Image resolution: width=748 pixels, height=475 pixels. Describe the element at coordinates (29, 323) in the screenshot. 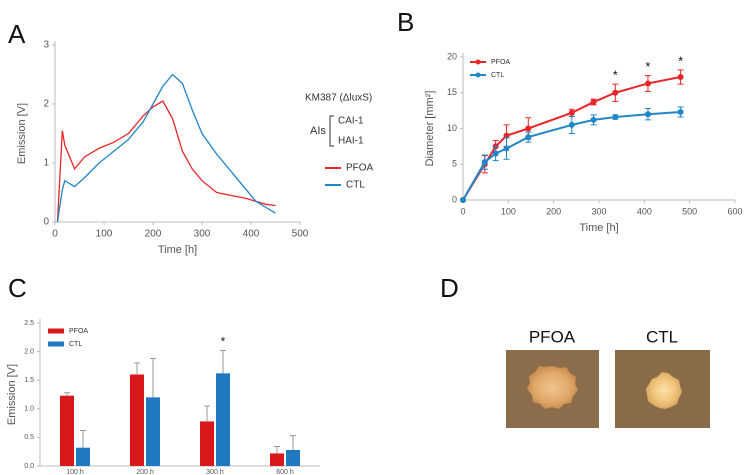

I see `y-tick-label: 2.5` at that location.